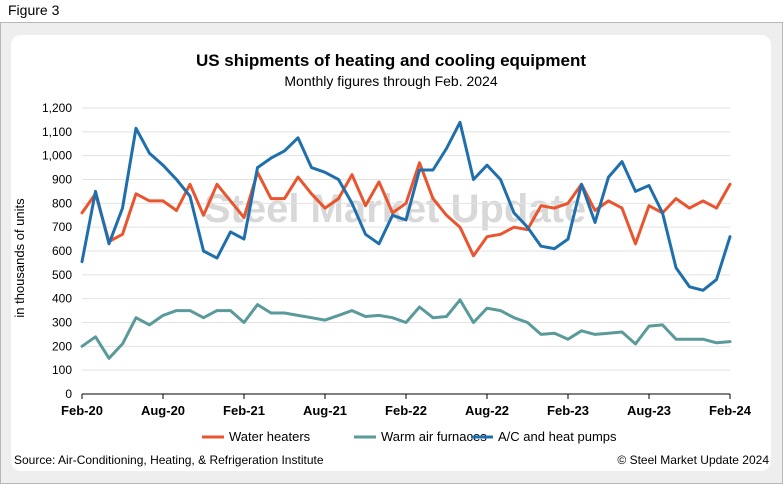  Describe the element at coordinates (649, 410) in the screenshot. I see `x-tick-label: Aug-23` at that location.